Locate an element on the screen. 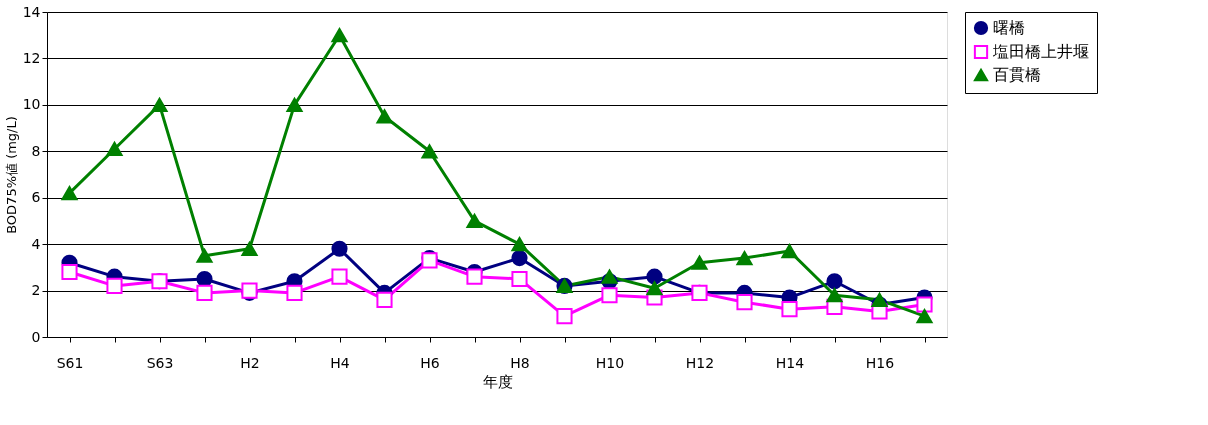  x-tick-label: H12 is located at coordinates (700, 362).